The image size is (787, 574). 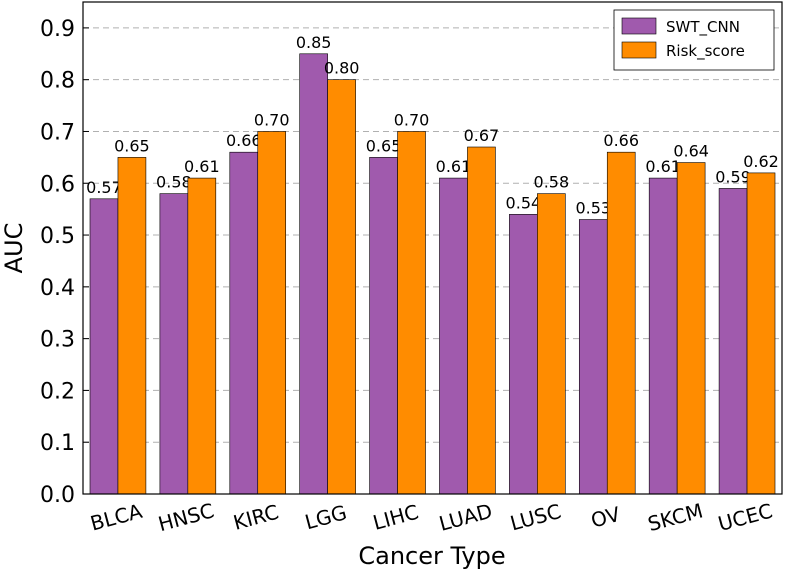 What do you see at coordinates (57, 184) in the screenshot?
I see `y-tick-label: 0.6` at bounding box center [57, 184].